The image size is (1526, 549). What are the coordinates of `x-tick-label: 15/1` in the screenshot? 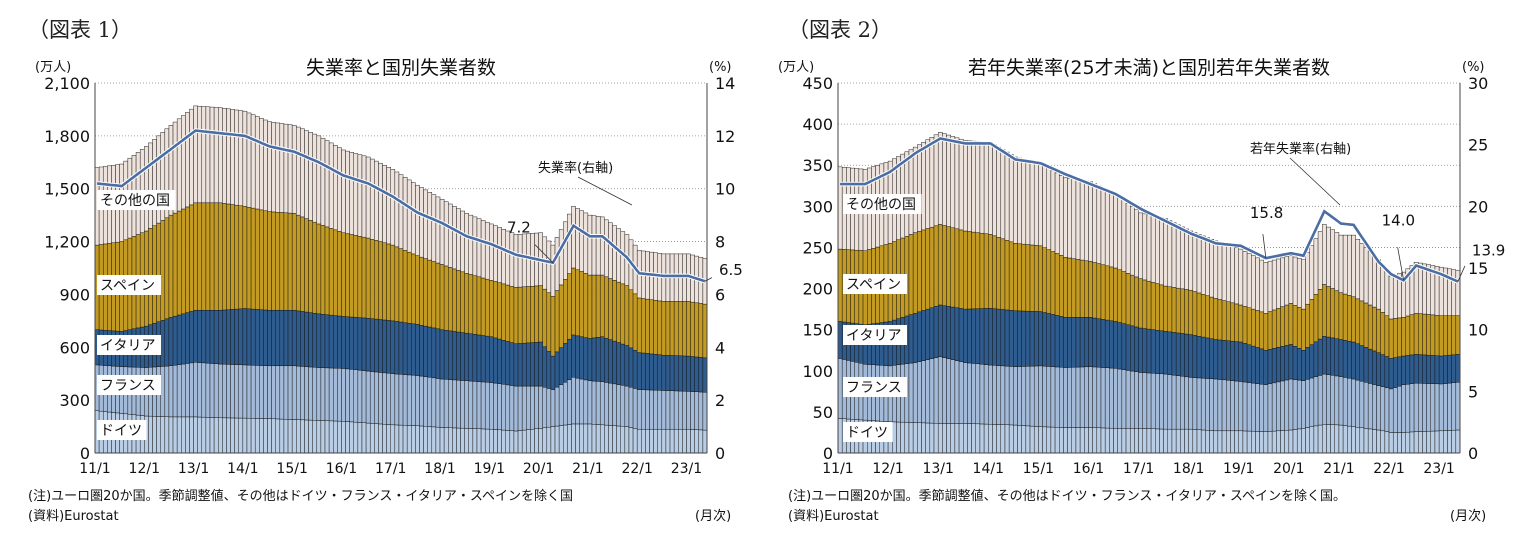 It's located at (1038, 469).